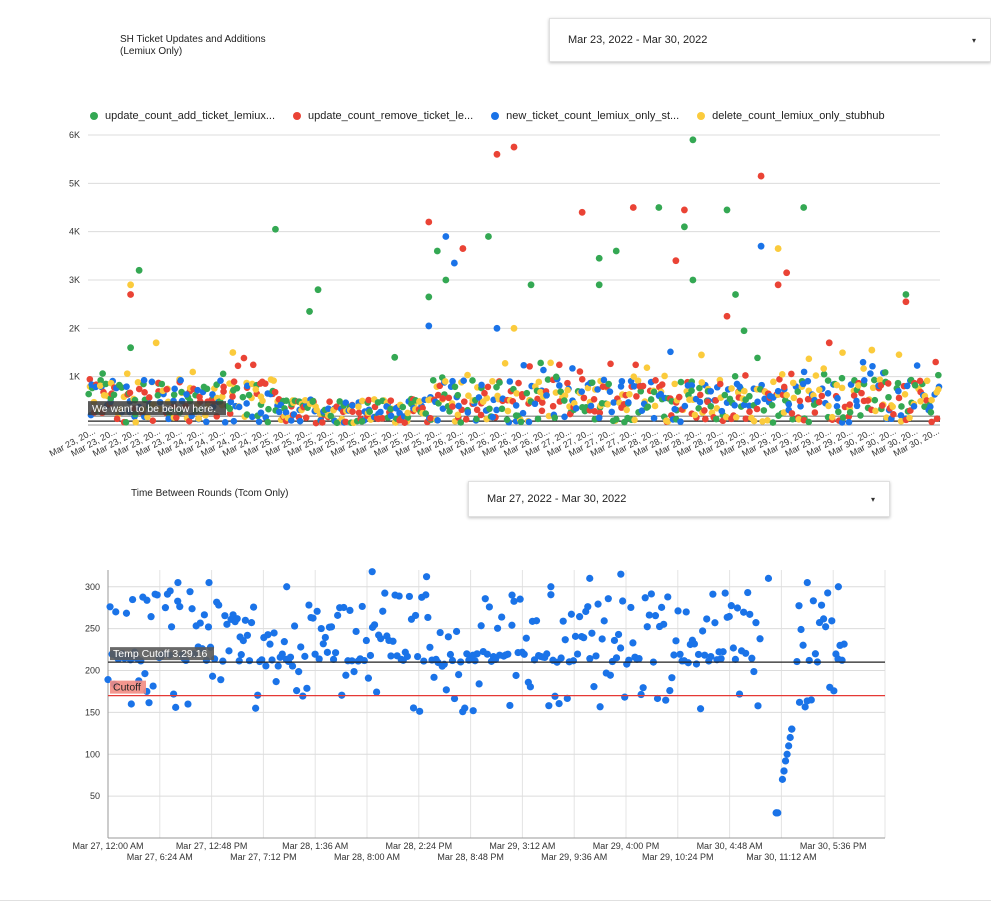 The height and width of the screenshot is (904, 991). I want to click on legend-item-delete: delete_count_lemiux_only_stubhub, so click(791, 116).